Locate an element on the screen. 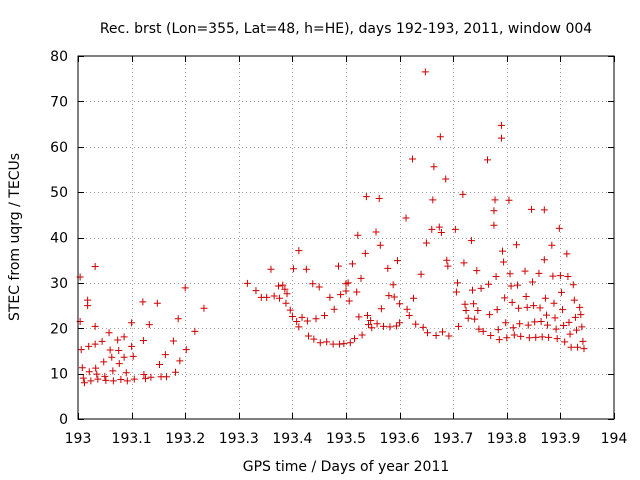 This screenshot has height=480, width=640. y-tick-label: 70 is located at coordinates (59, 102).